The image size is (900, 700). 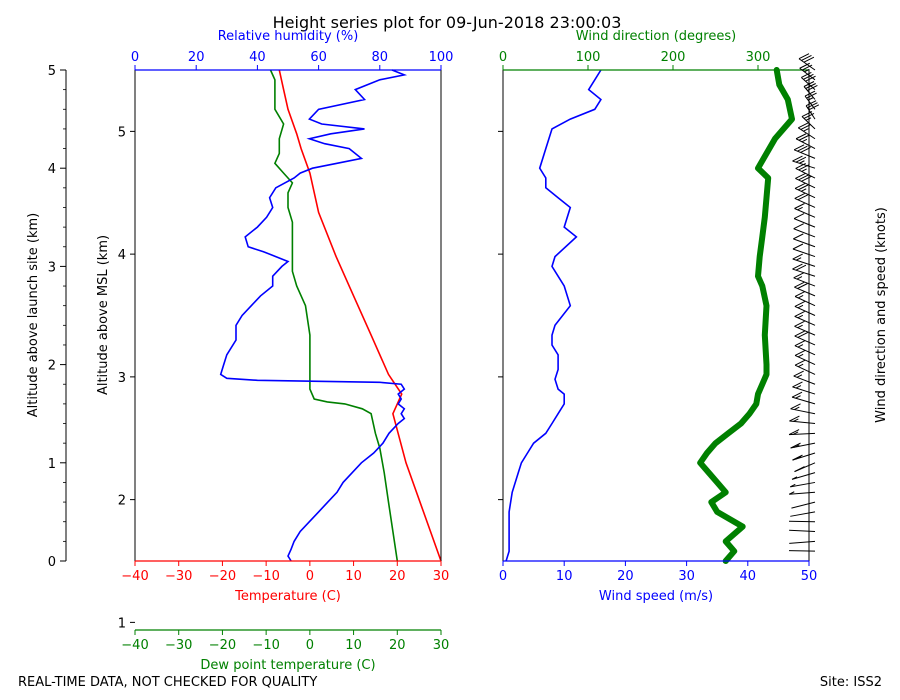 I want to click on wind-speed-line, so click(x=553, y=315).